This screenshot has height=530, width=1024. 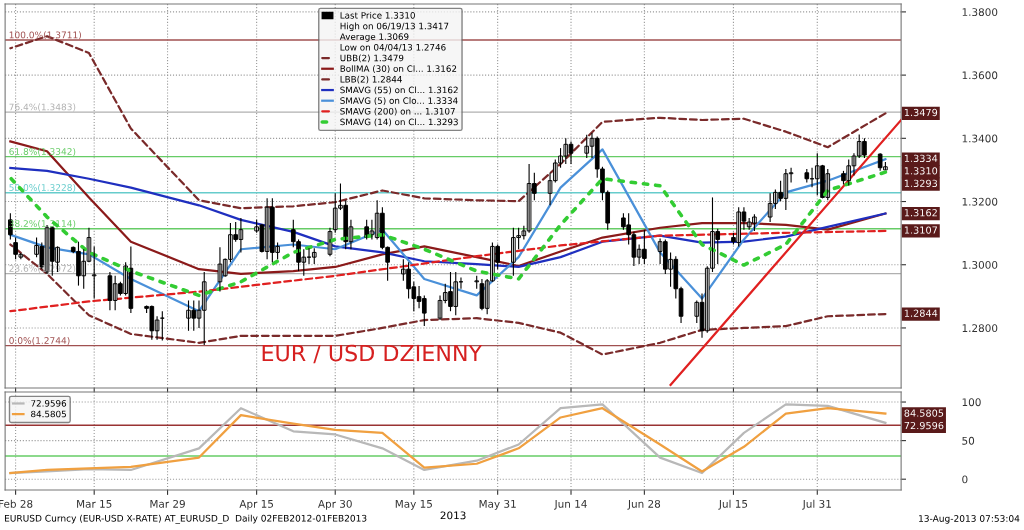 I want to click on x-tick-label: Jul 15, so click(x=733, y=504).